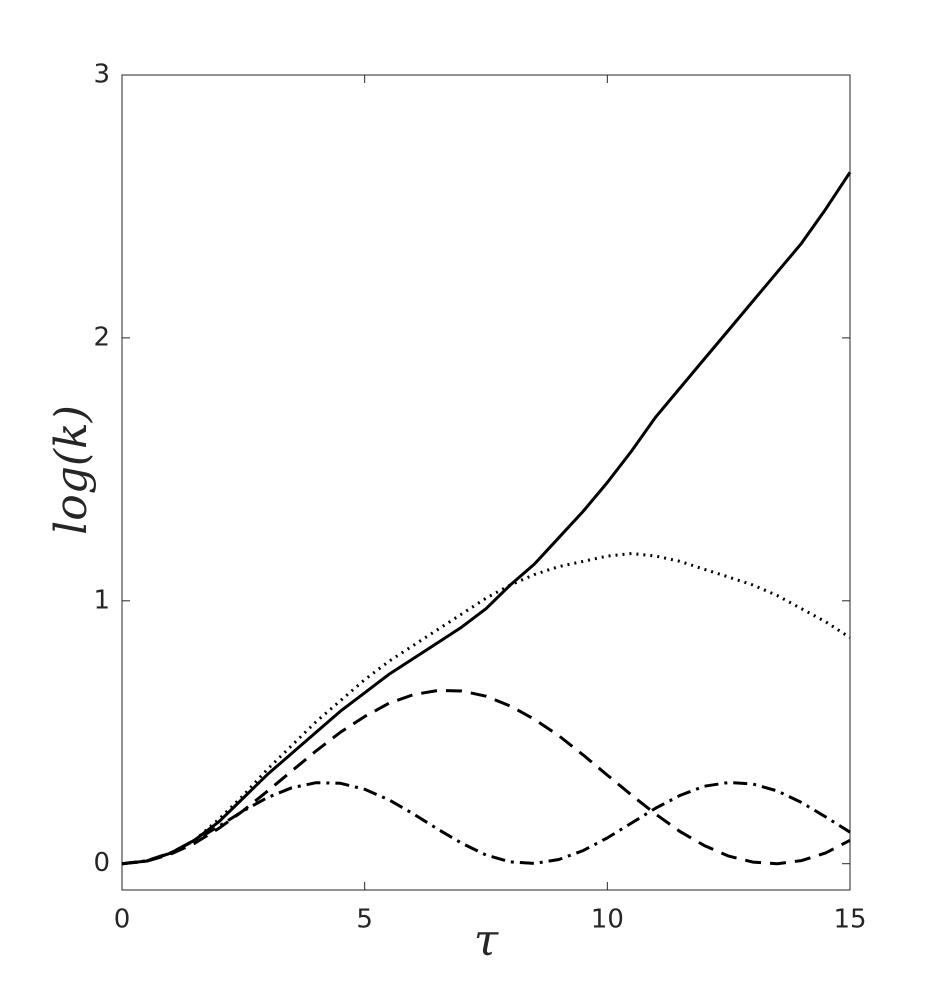  What do you see at coordinates (122, 920) in the screenshot?
I see `x-tick-label: 0` at bounding box center [122, 920].